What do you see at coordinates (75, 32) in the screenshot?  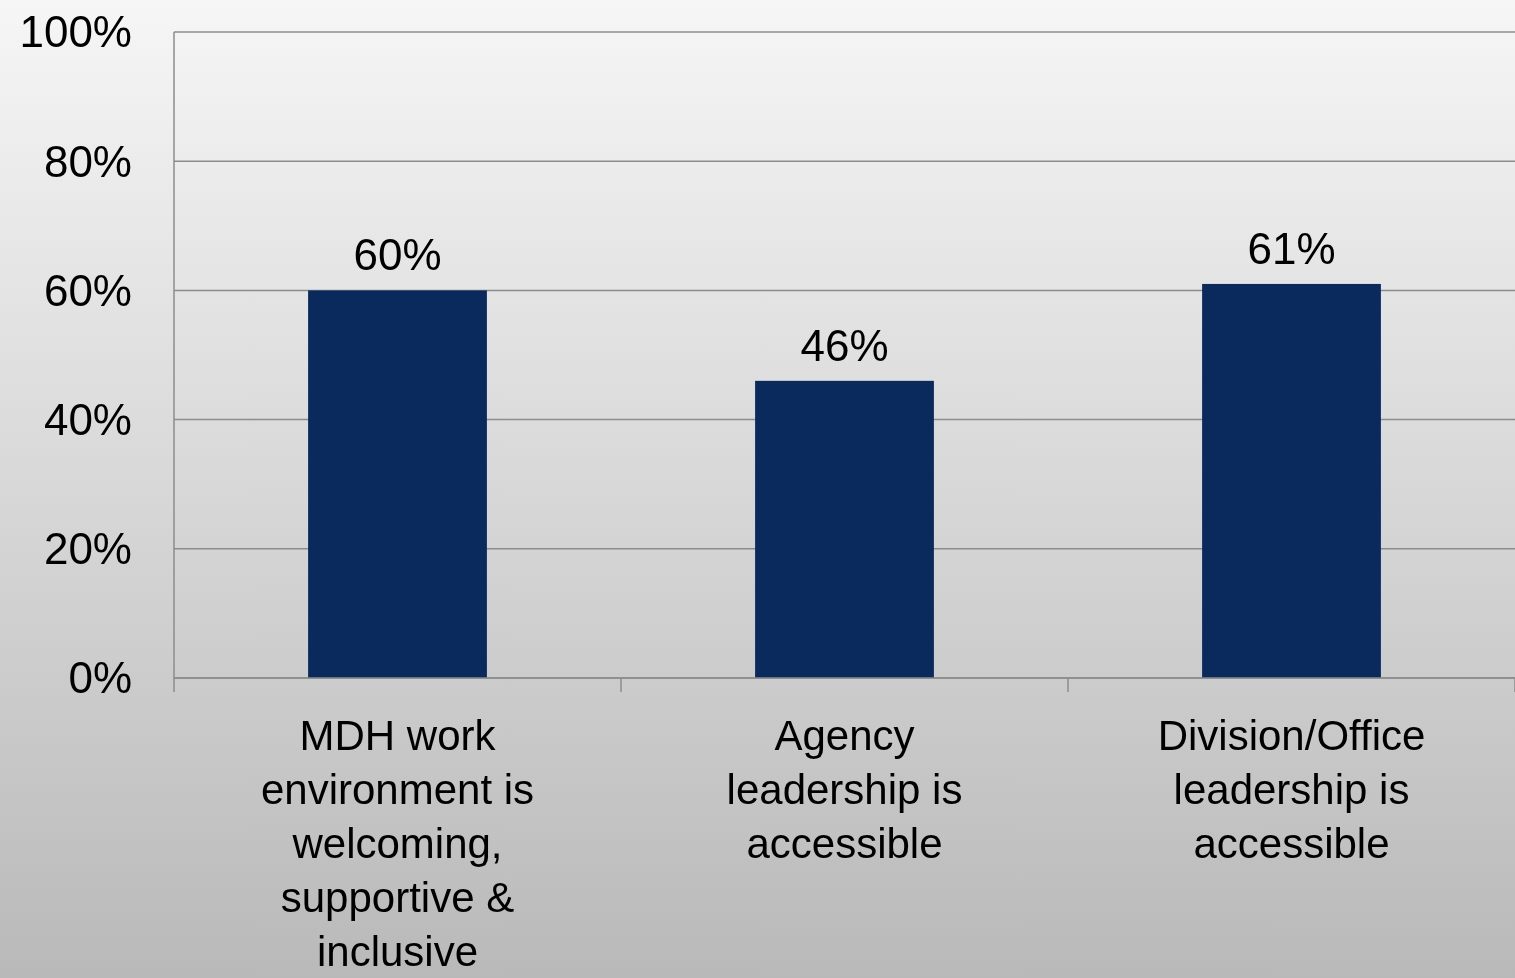 I see `y-tick-label: 100%` at bounding box center [75, 32].